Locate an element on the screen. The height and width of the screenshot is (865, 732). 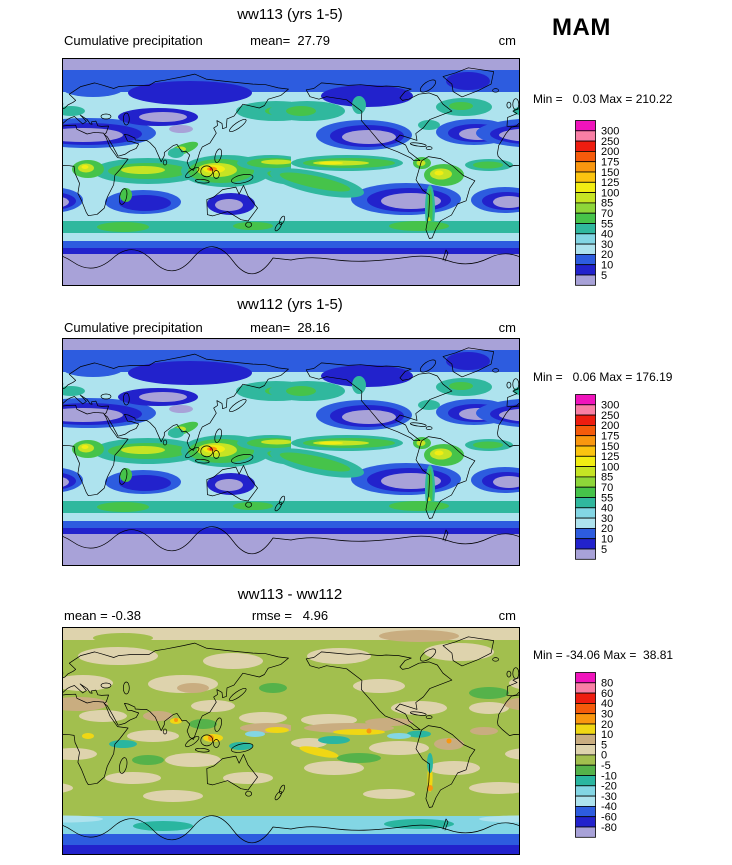
panel-1-colorbar: 300 250 200 175 150 125 100 85 70 55 40 30 20 10 5 is located at coordinates (605, 204).